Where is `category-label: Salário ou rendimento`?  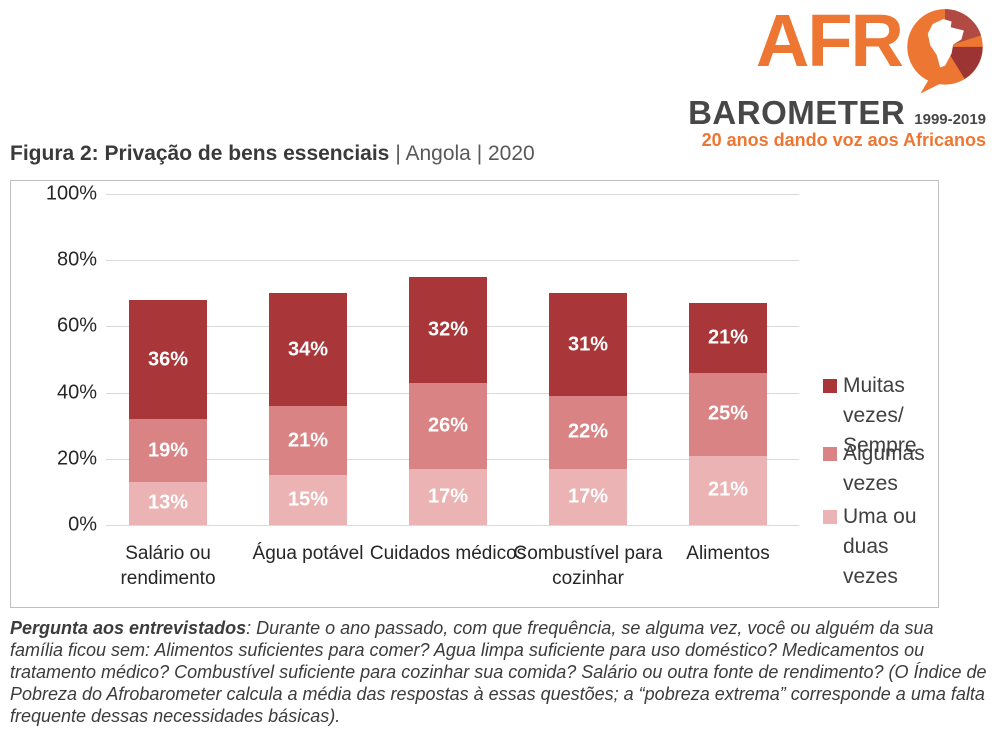
category-label: Salário ou rendimento is located at coordinates (168, 566).